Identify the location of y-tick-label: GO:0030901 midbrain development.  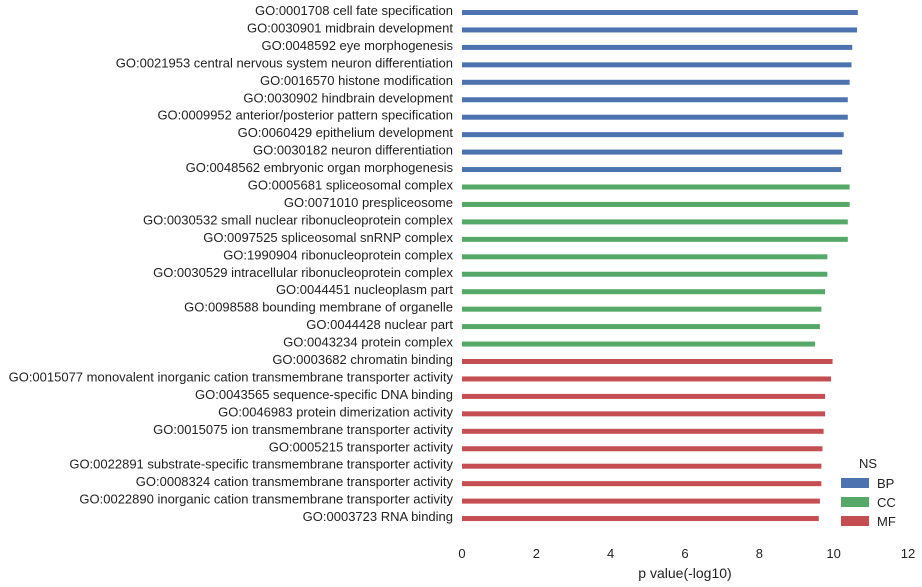
(350, 27).